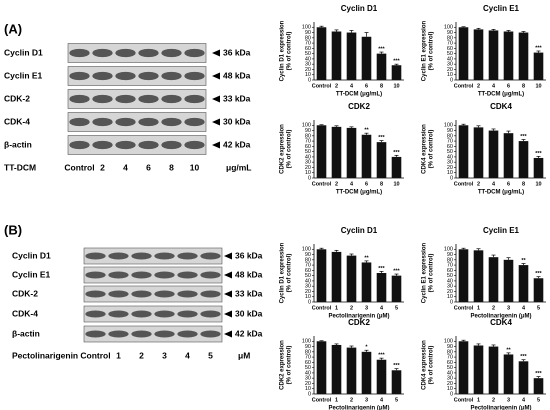 The image size is (550, 410). What do you see at coordinates (102, 167) in the screenshot?
I see `lane-label: 2` at bounding box center [102, 167].